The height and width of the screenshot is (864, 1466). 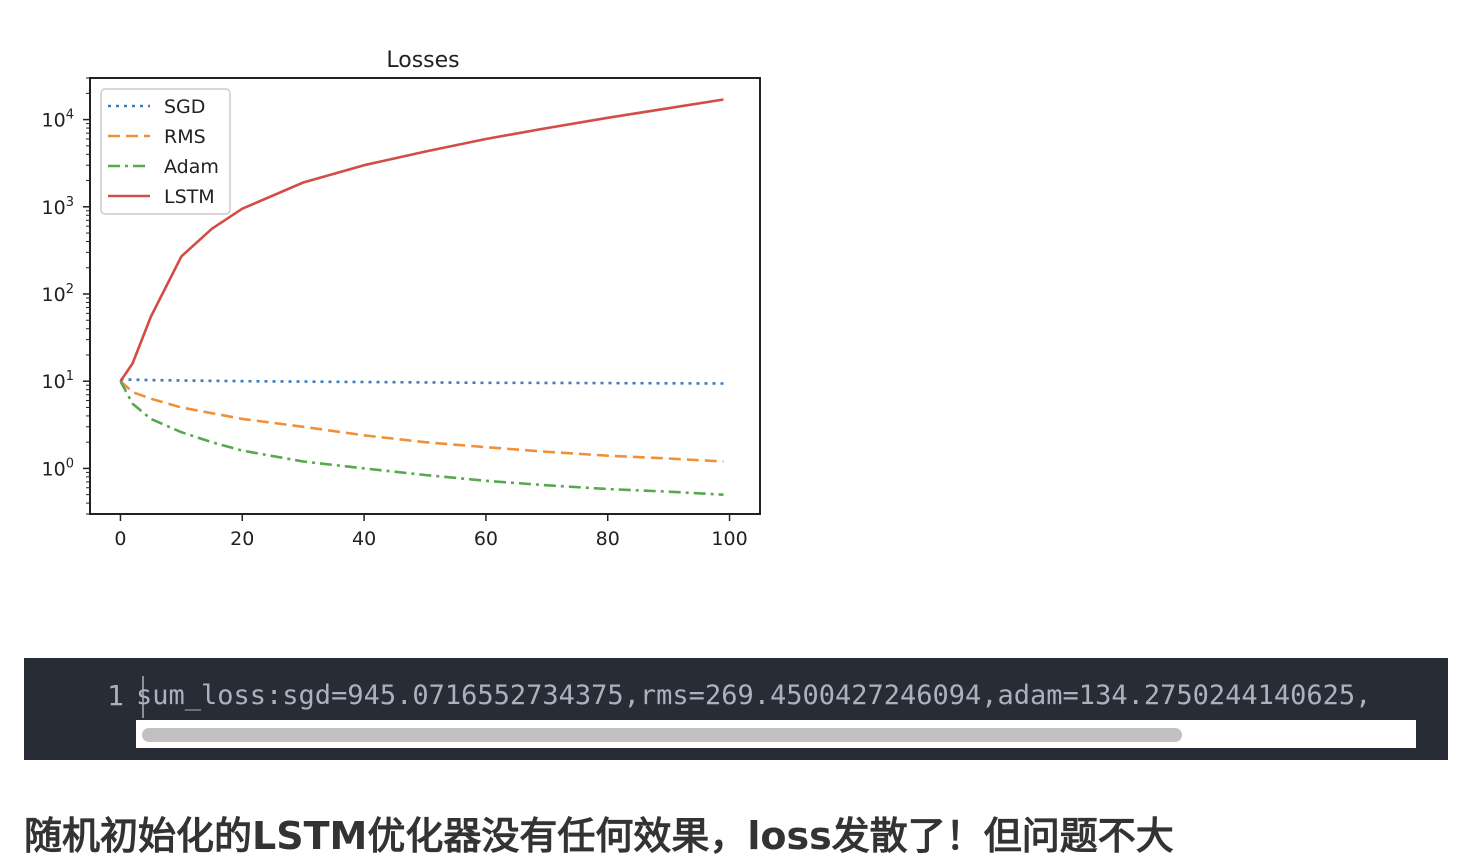 I want to click on chart-title: Losses, so click(x=422, y=60).